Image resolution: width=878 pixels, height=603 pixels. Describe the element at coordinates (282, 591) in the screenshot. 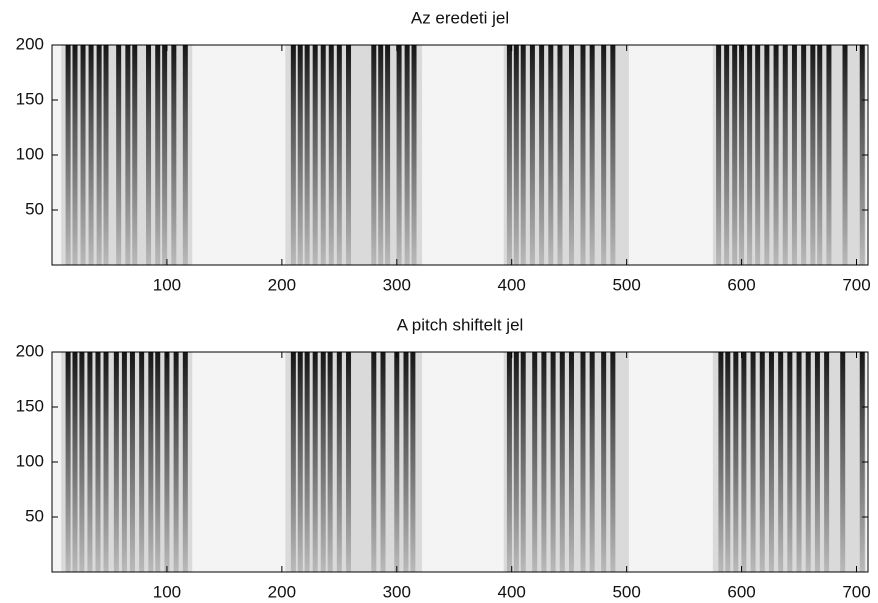

I see `x-tick-label: 200` at that location.